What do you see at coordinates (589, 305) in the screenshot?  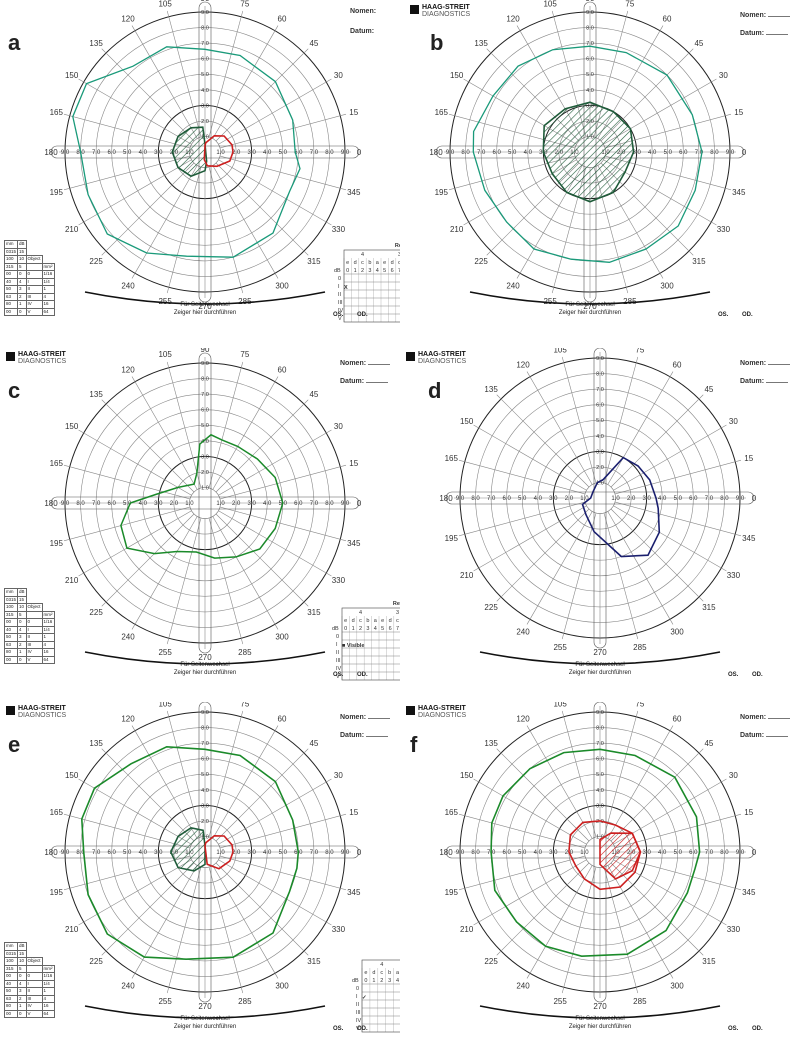 I see `side-change-label: Für Seitenwechsel` at bounding box center [589, 305].